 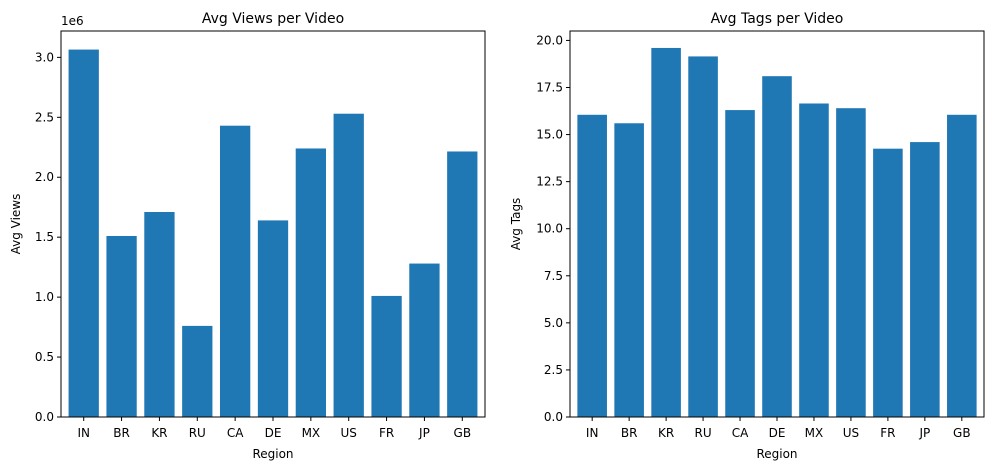 I want to click on bar-avg-tags-gb, so click(x=962, y=265).